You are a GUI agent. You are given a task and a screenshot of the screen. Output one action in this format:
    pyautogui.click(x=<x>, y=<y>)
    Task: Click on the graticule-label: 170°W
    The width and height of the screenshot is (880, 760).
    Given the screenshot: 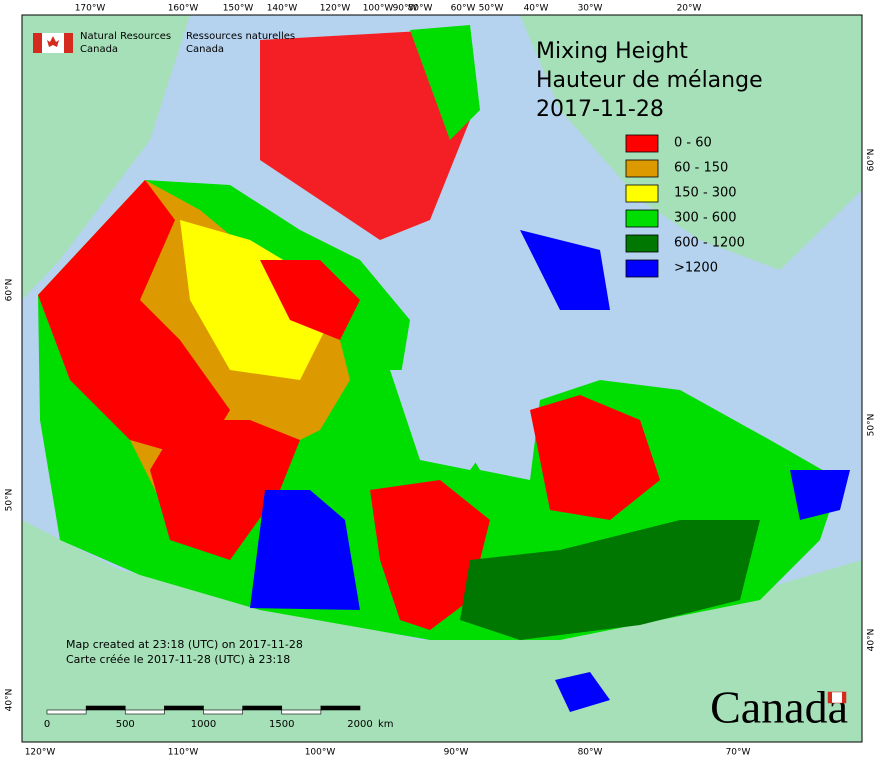 What is the action you would take?
    pyautogui.click(x=90, y=9)
    